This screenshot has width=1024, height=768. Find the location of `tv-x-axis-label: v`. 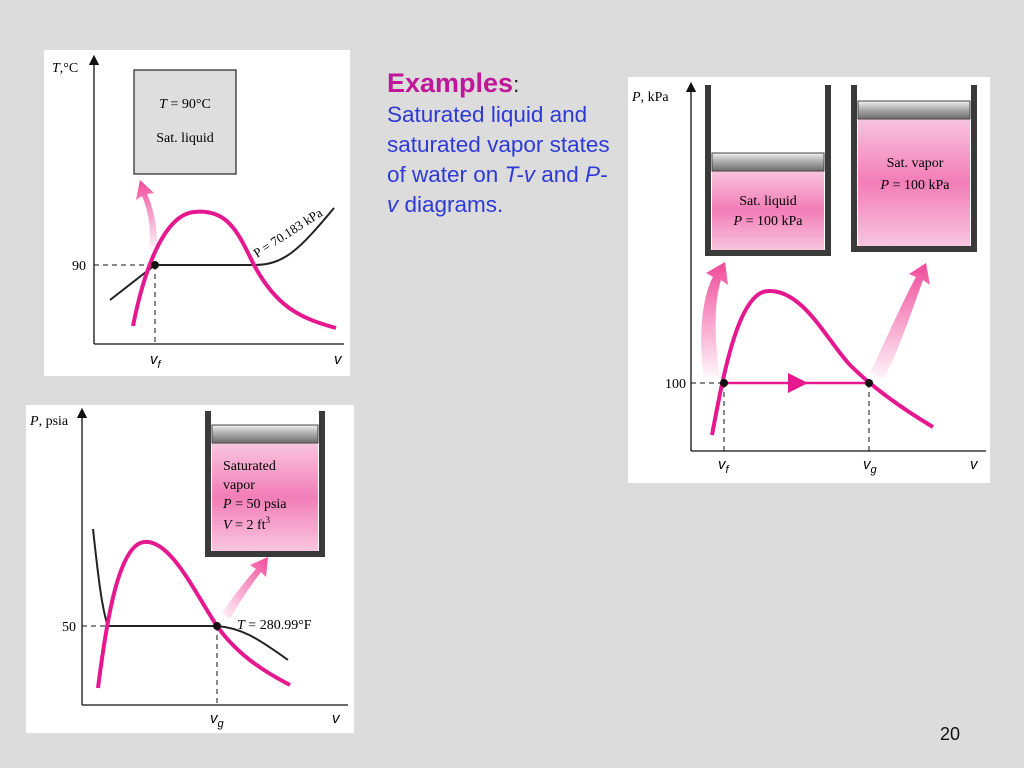

tv-x-axis-label: v is located at coordinates (338, 359).